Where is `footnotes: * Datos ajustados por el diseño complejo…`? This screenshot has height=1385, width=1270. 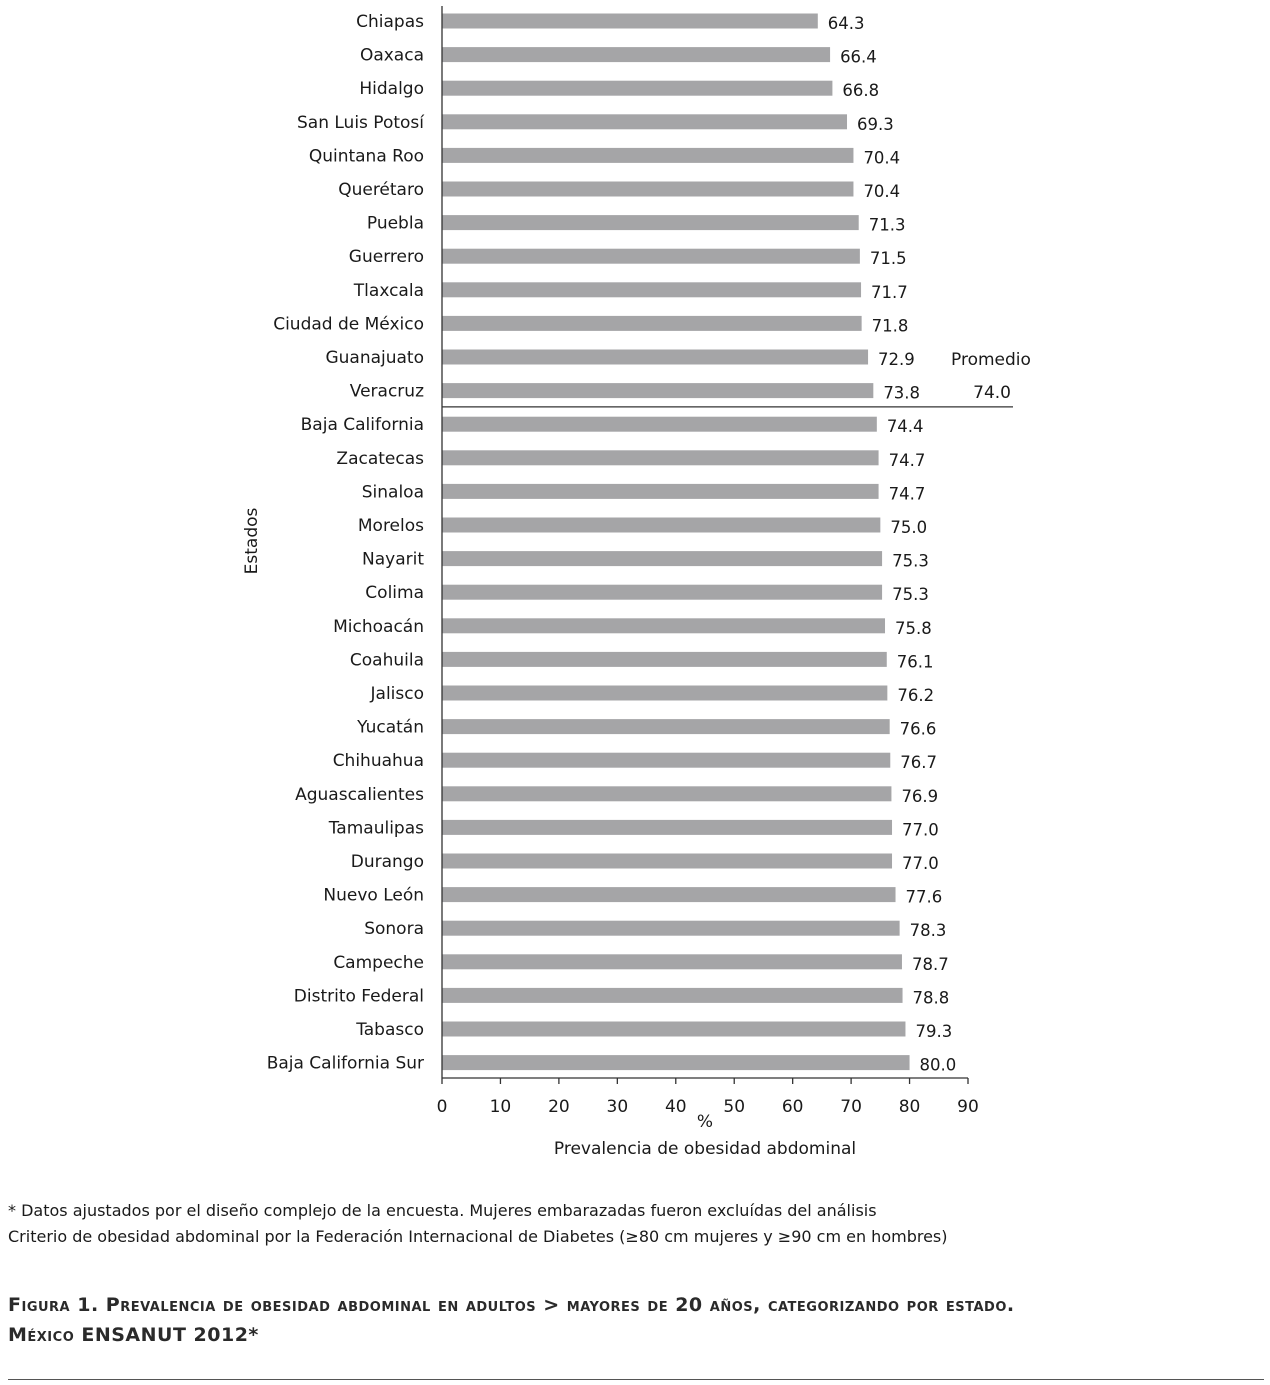
footnotes: * Datos ajustados por el diseño complejo… is located at coordinates (633, 1224).